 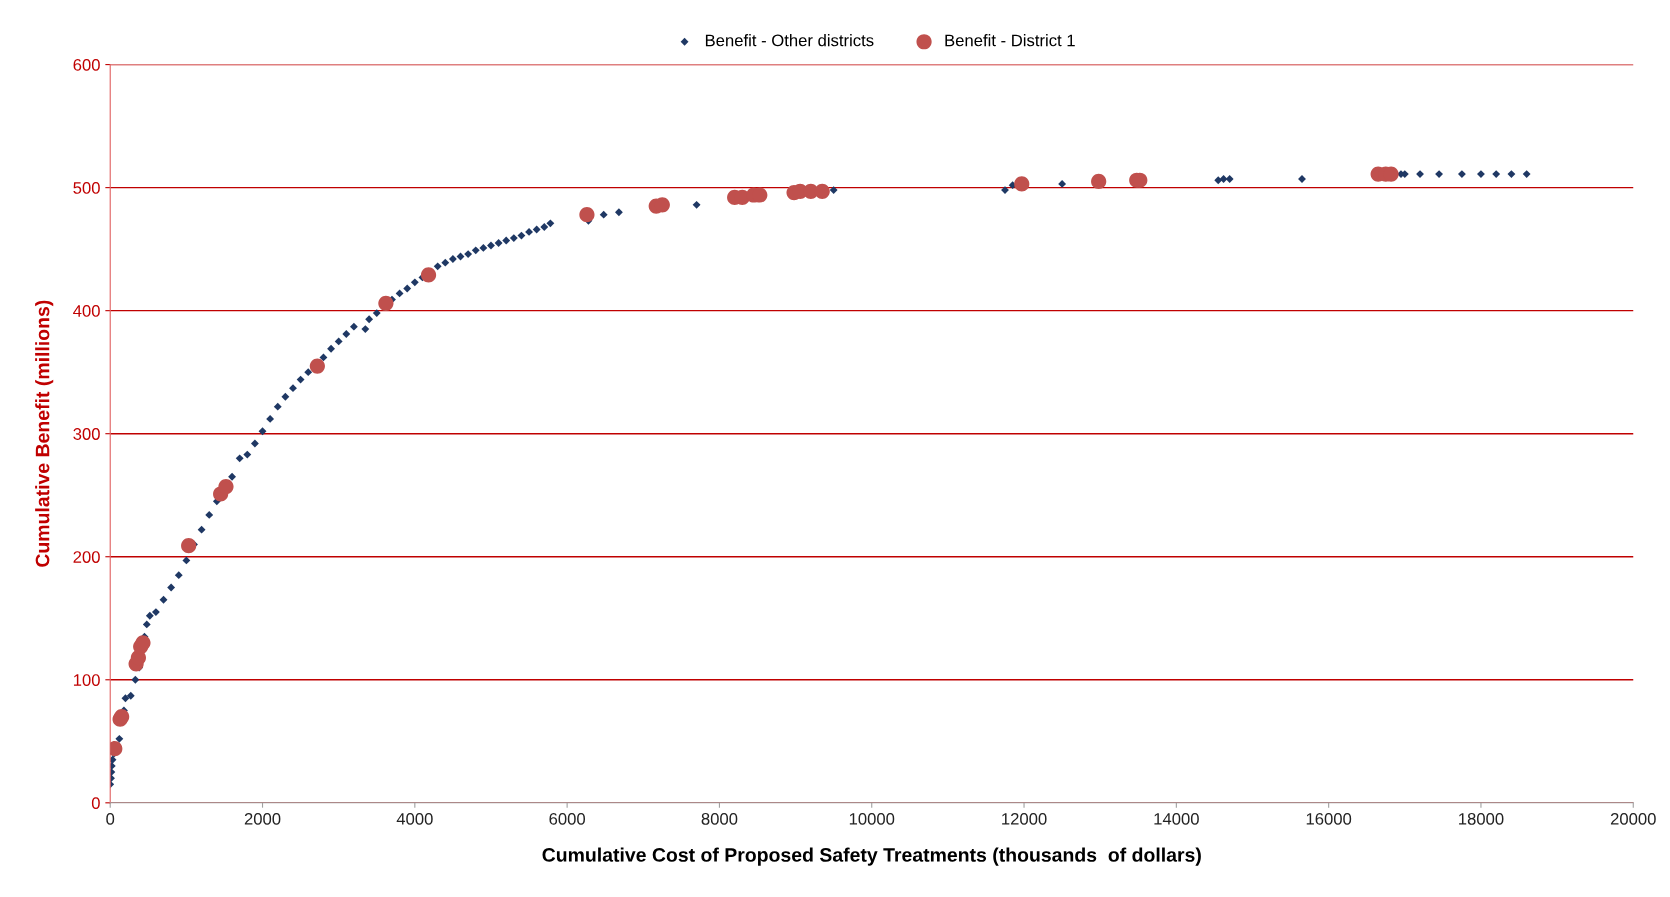 What do you see at coordinates (110, 818) in the screenshot?
I see `x-tick-label: 0` at bounding box center [110, 818].